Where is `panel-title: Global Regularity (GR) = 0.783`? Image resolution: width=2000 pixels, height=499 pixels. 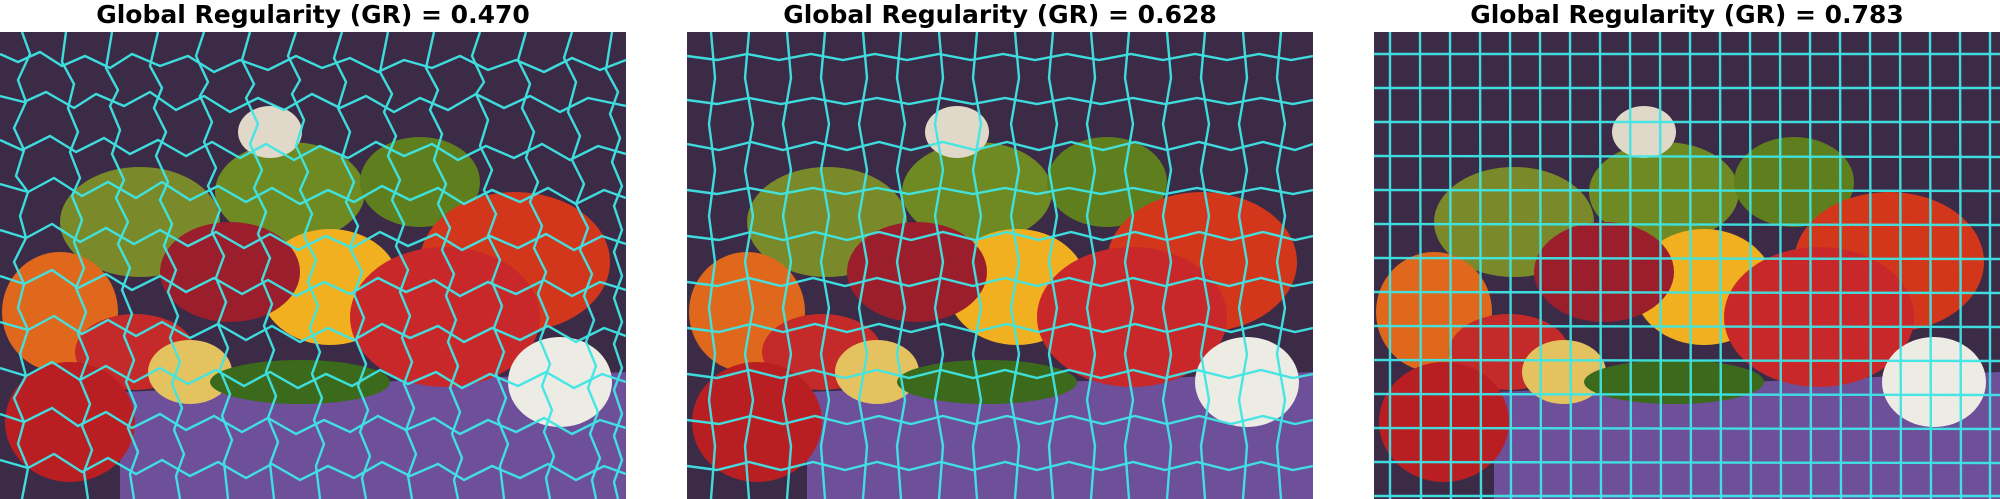
panel-title: Global Regularity (GR) = 0.783 is located at coordinates (1687, 14).